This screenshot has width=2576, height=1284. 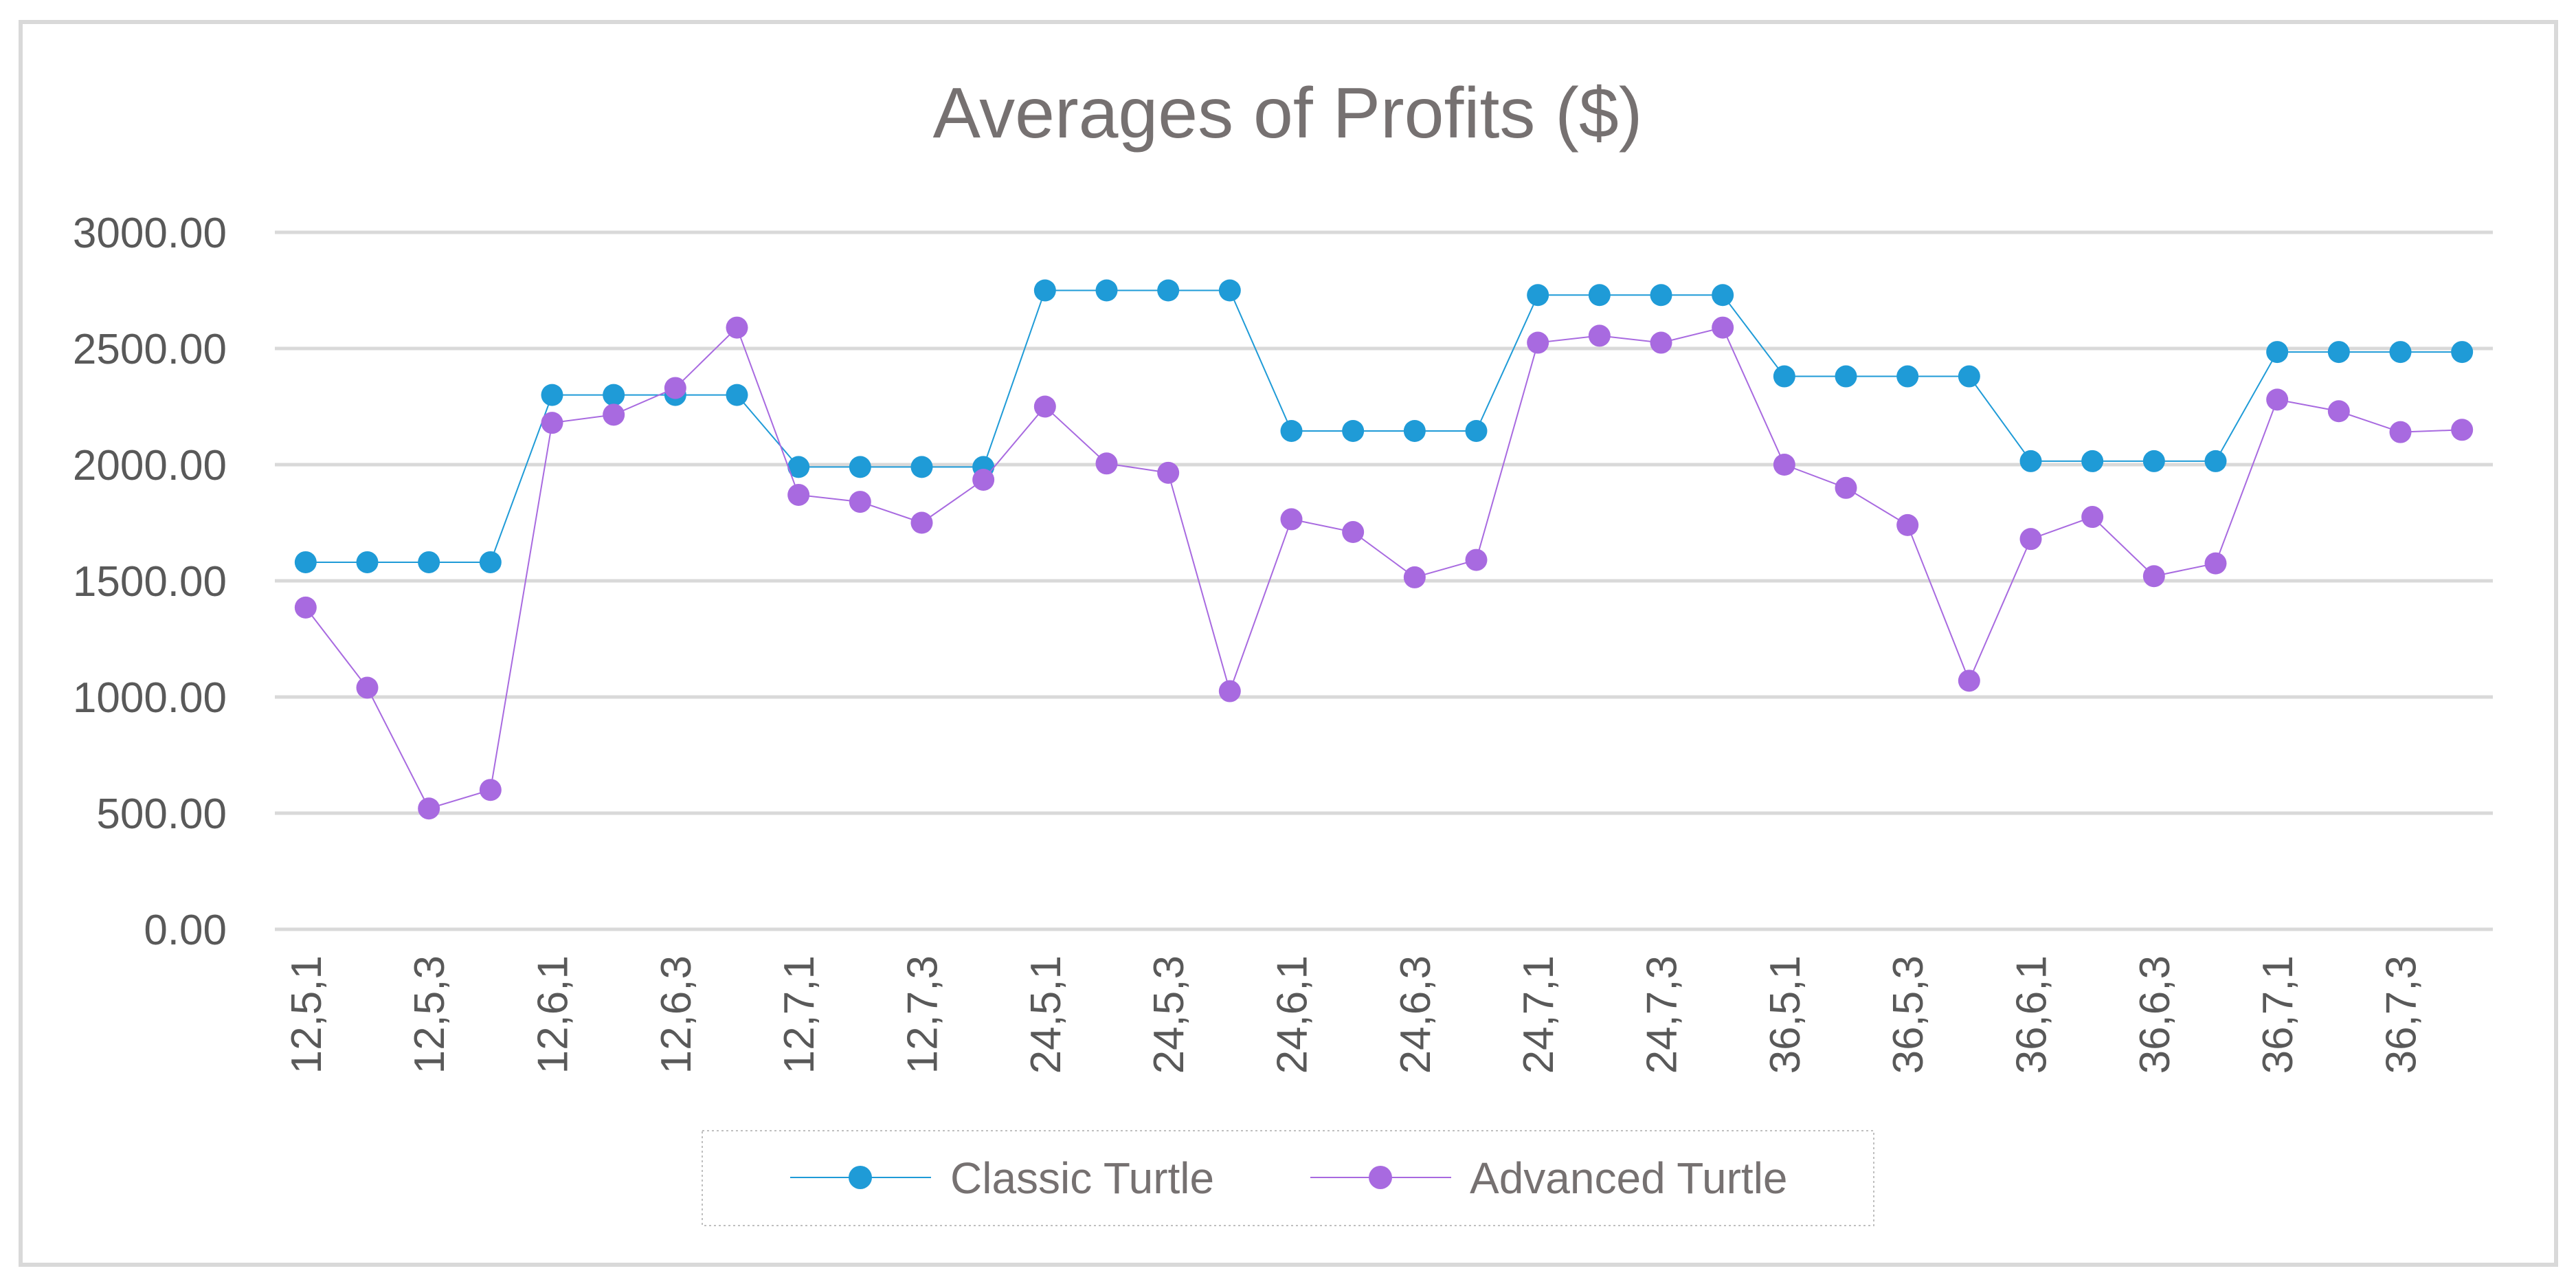 I want to click on y-tick-label: 2000.00, so click(x=150, y=465).